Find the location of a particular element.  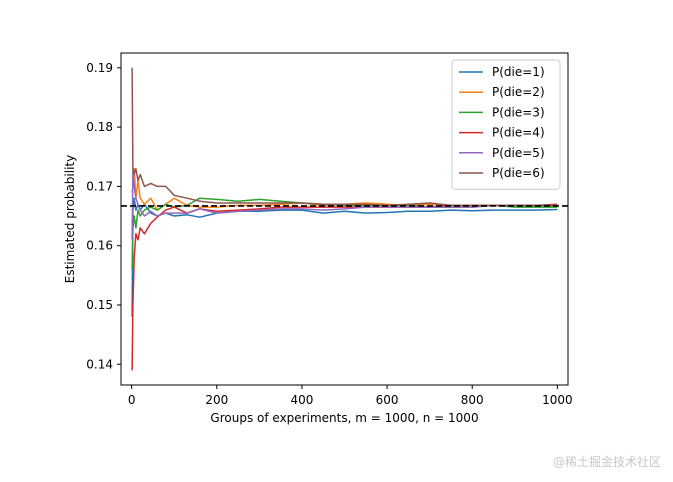

y-tick-label: 0.17 is located at coordinates (99, 186).